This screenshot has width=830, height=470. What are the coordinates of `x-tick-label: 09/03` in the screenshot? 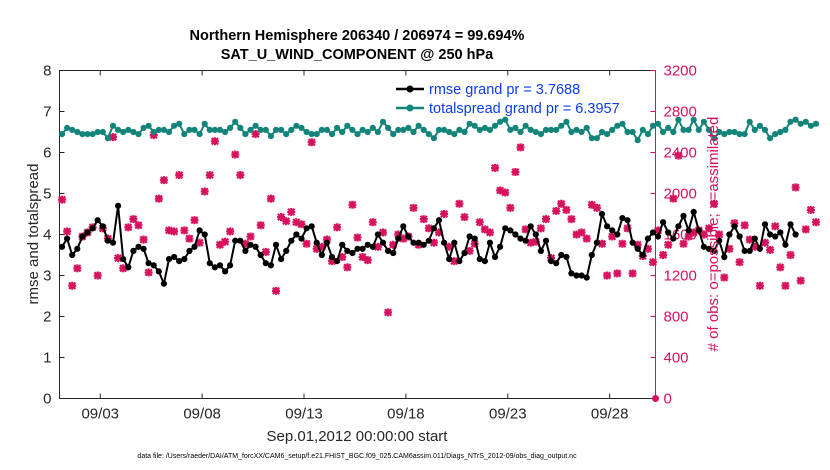 It's located at (100, 414).